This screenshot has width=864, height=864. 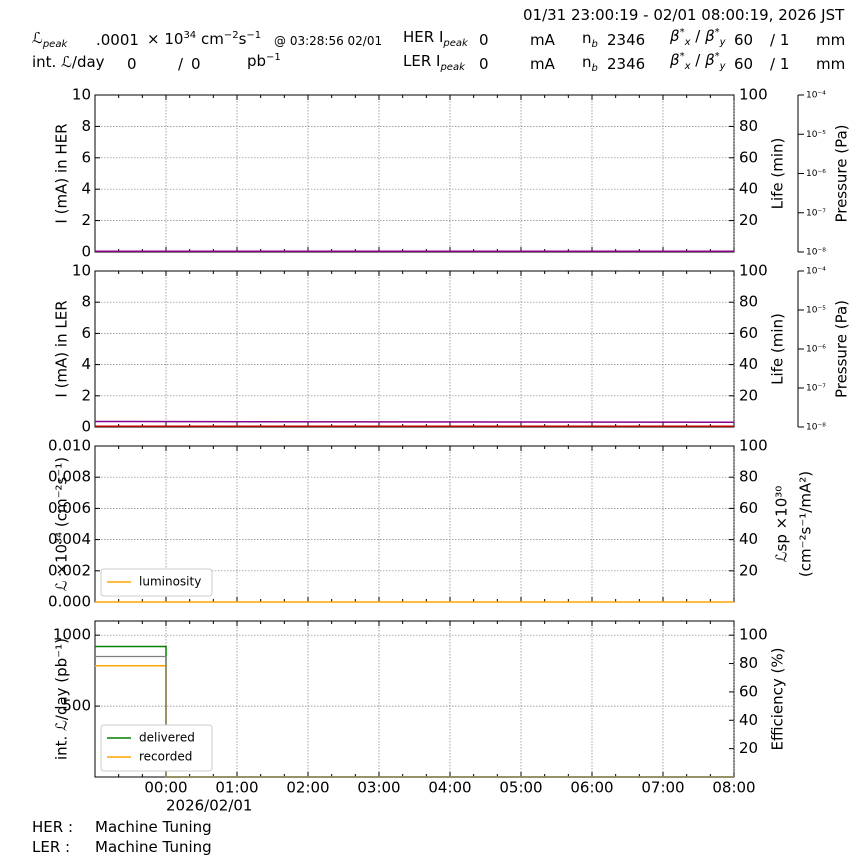 I want to click on x-tick-label: 07:00, so click(x=662, y=788).